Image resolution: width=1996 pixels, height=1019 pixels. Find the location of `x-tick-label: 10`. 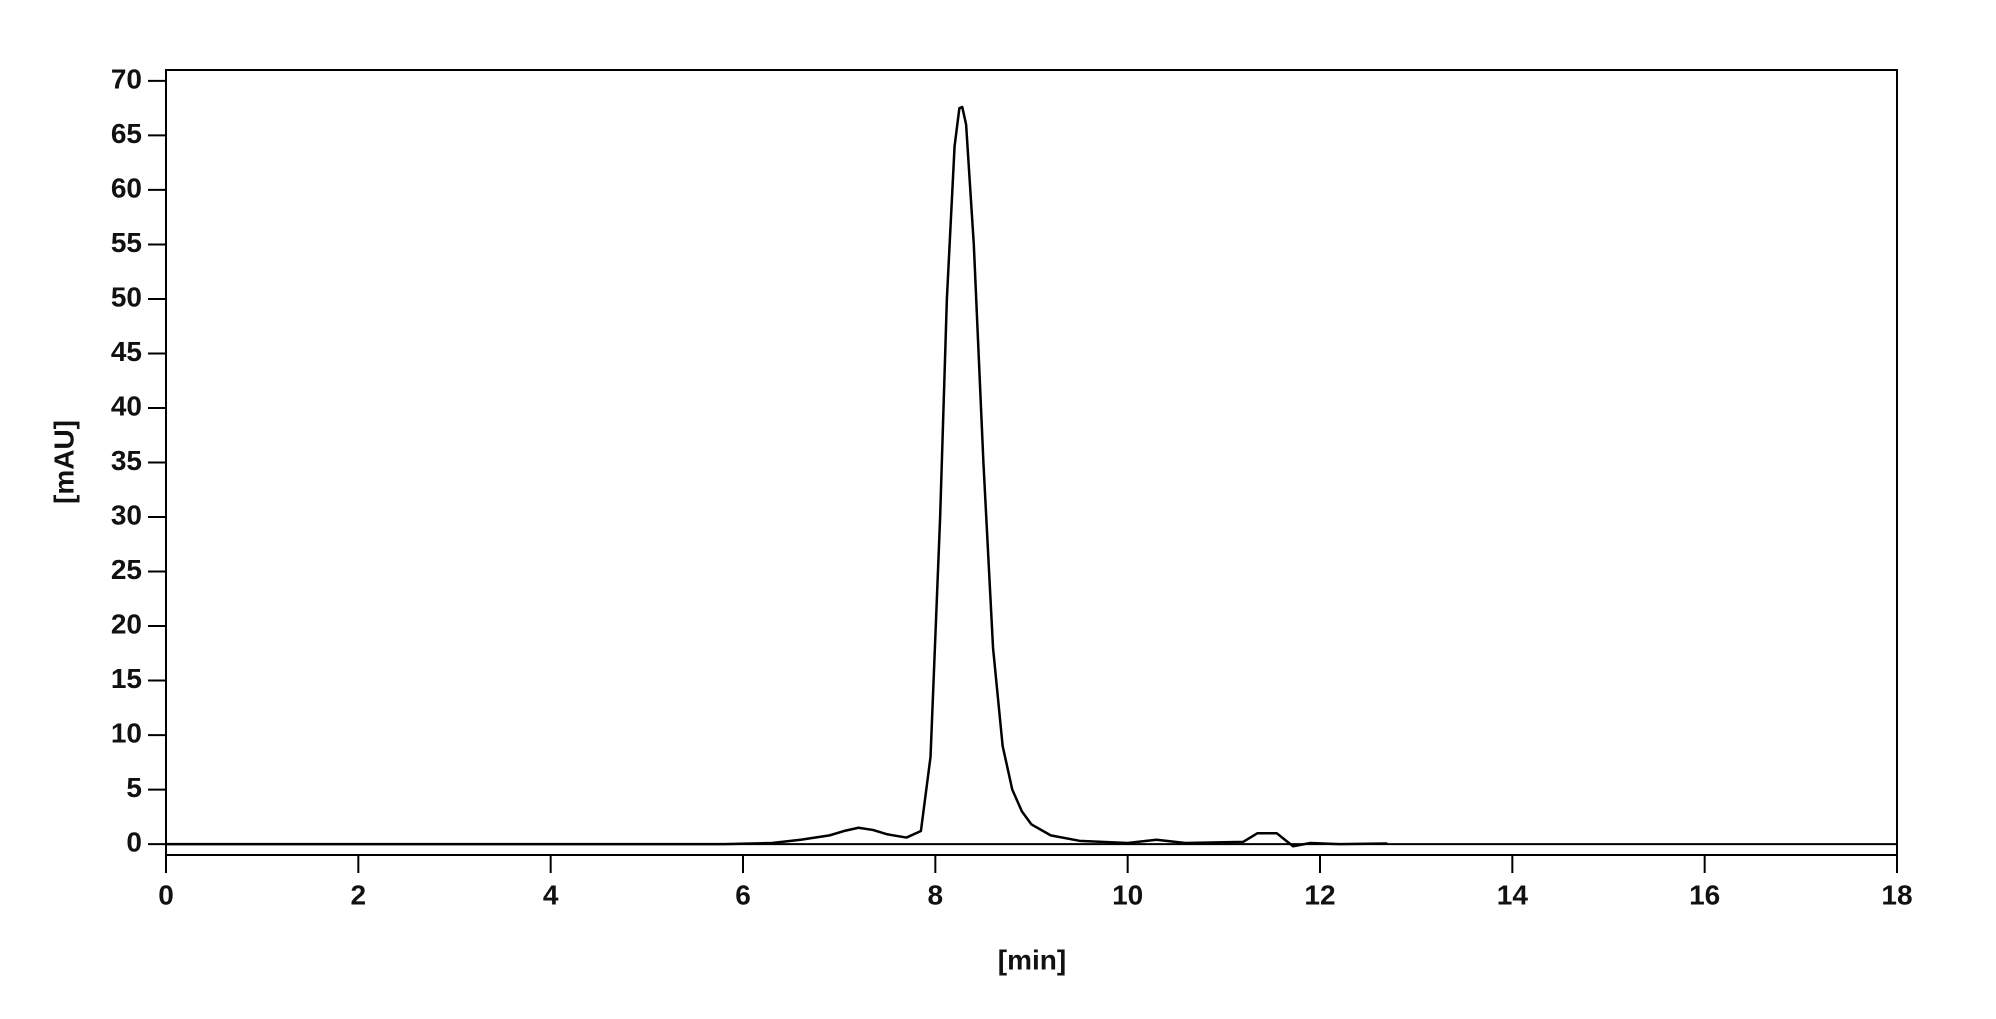

x-tick-label: 10 is located at coordinates (1127, 894).